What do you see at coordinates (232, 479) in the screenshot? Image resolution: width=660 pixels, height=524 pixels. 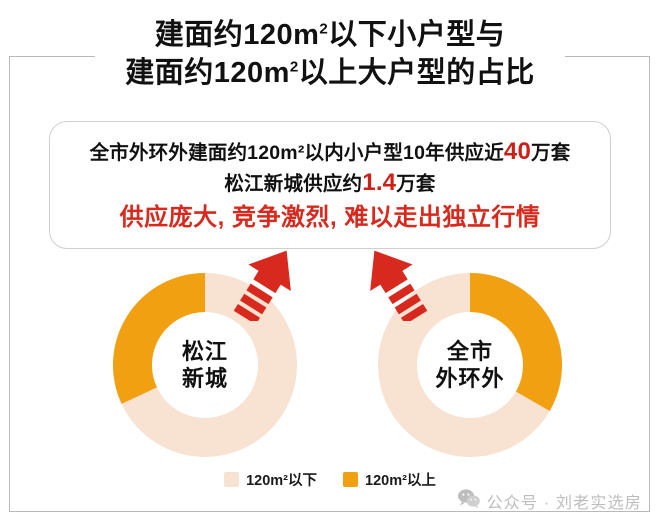 I see `legend-swatch-small` at bounding box center [232, 479].